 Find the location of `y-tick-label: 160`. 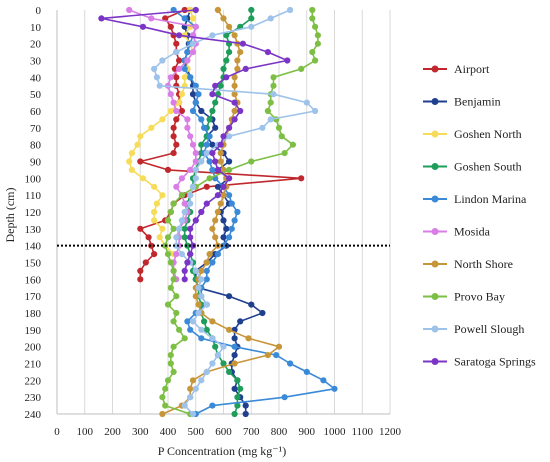

y-tick-label: 160 is located at coordinates (33, 280).